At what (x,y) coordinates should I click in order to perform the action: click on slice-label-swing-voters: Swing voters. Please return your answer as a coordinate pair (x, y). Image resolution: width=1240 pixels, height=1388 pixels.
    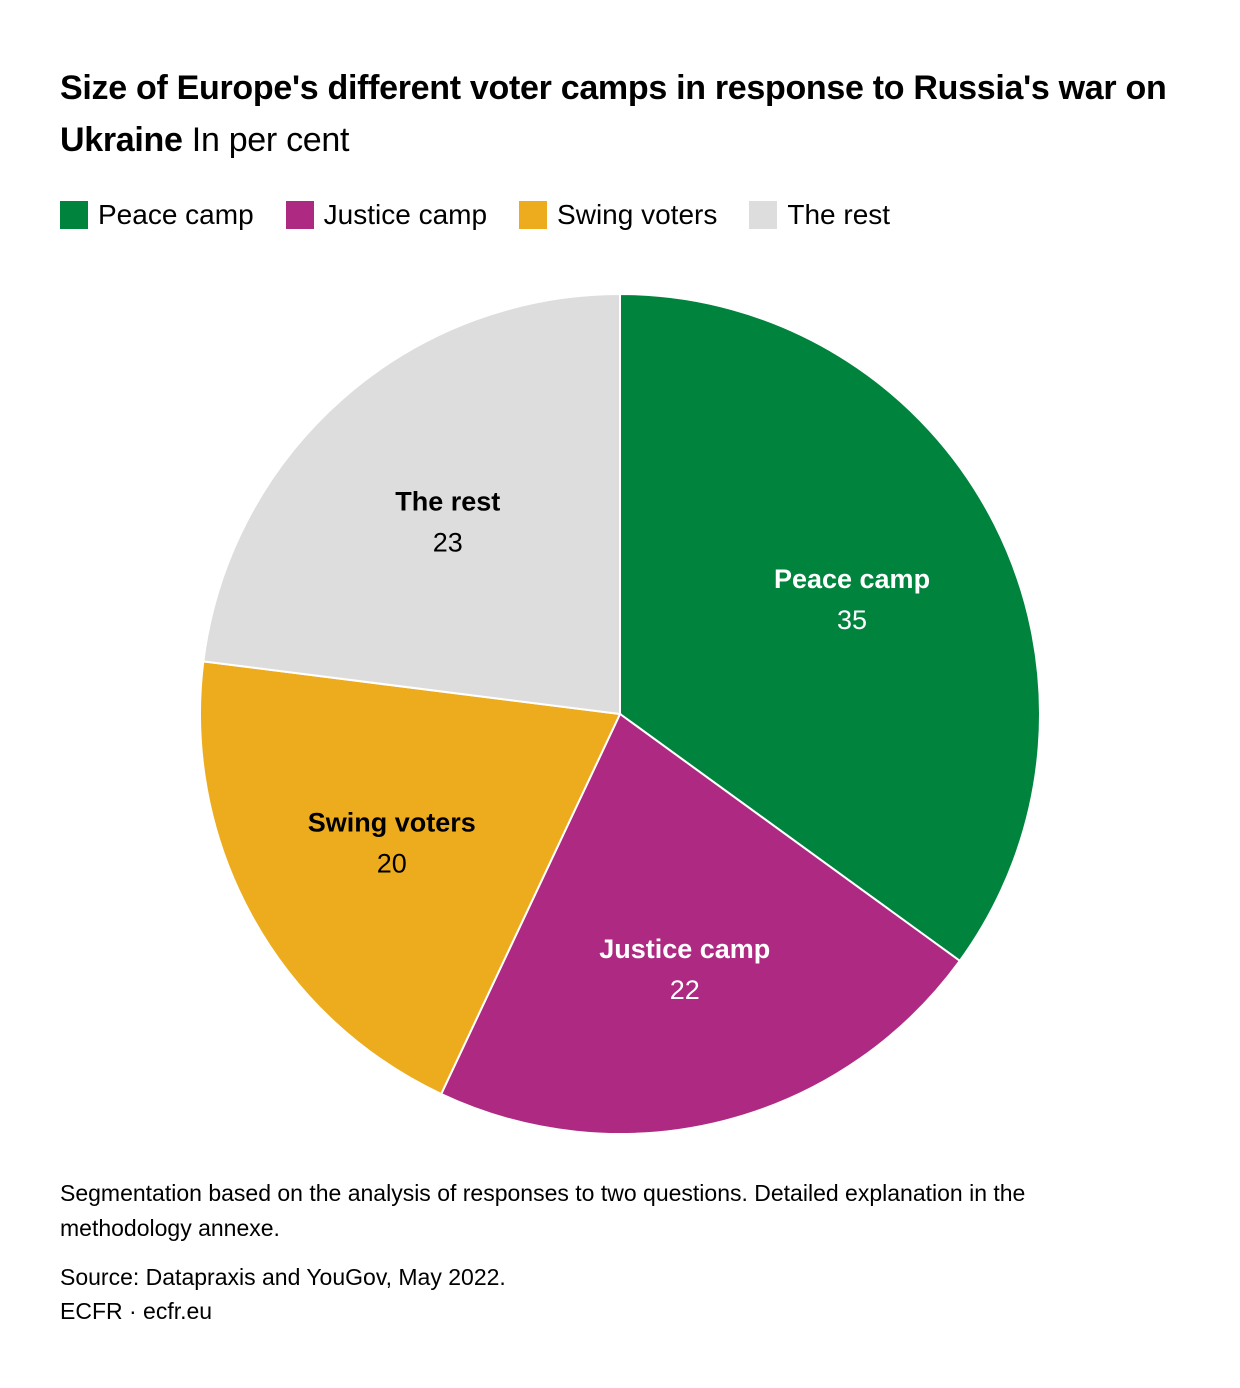
    Looking at the image, I should click on (392, 822).